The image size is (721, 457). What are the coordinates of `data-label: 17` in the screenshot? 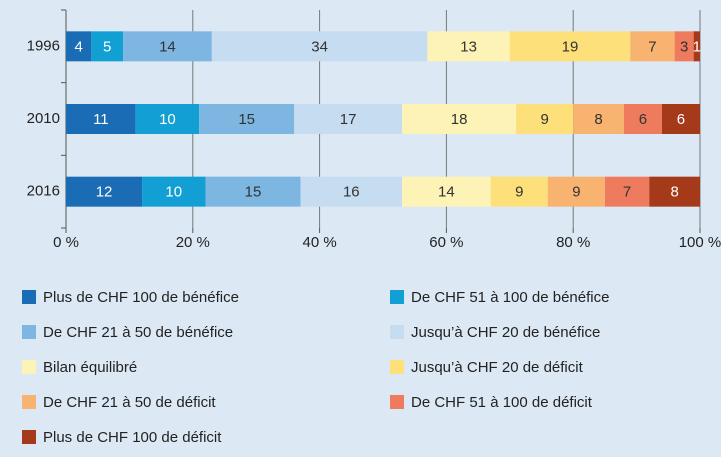 It's located at (348, 119).